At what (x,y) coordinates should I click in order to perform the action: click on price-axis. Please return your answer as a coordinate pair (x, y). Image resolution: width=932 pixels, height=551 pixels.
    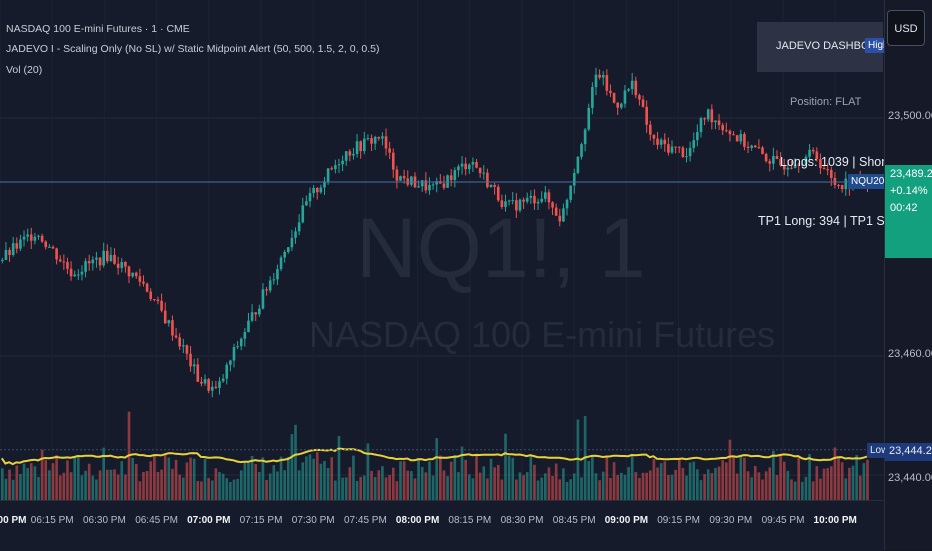
    Looking at the image, I should click on (908, 275).